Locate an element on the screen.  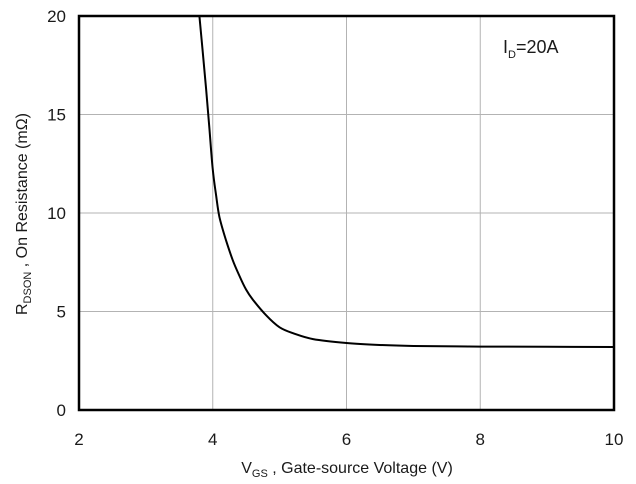
y-axis-label-main: R is located at coordinates (22, 309).